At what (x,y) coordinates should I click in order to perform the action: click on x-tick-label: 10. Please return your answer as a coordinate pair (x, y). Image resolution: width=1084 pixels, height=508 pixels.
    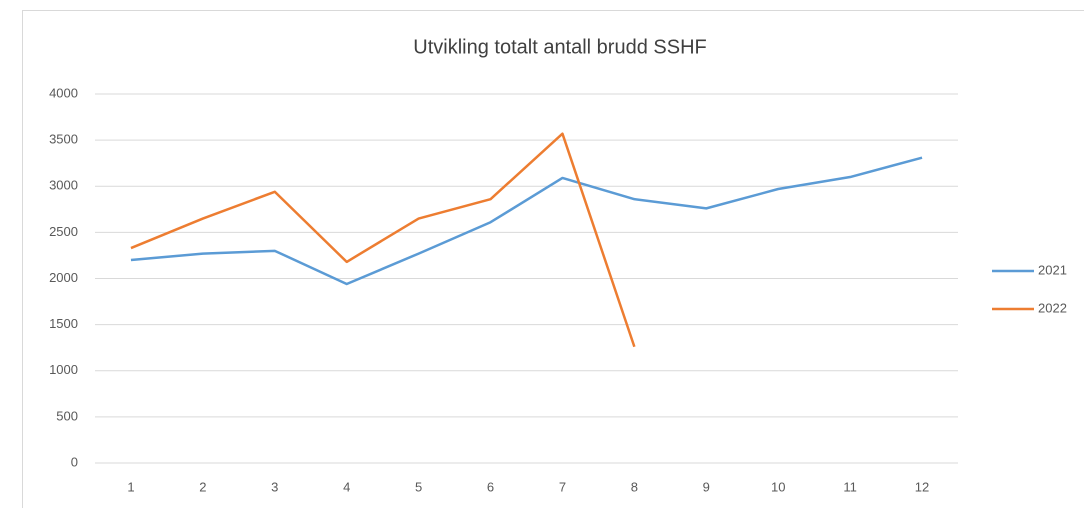
    Looking at the image, I should click on (778, 486).